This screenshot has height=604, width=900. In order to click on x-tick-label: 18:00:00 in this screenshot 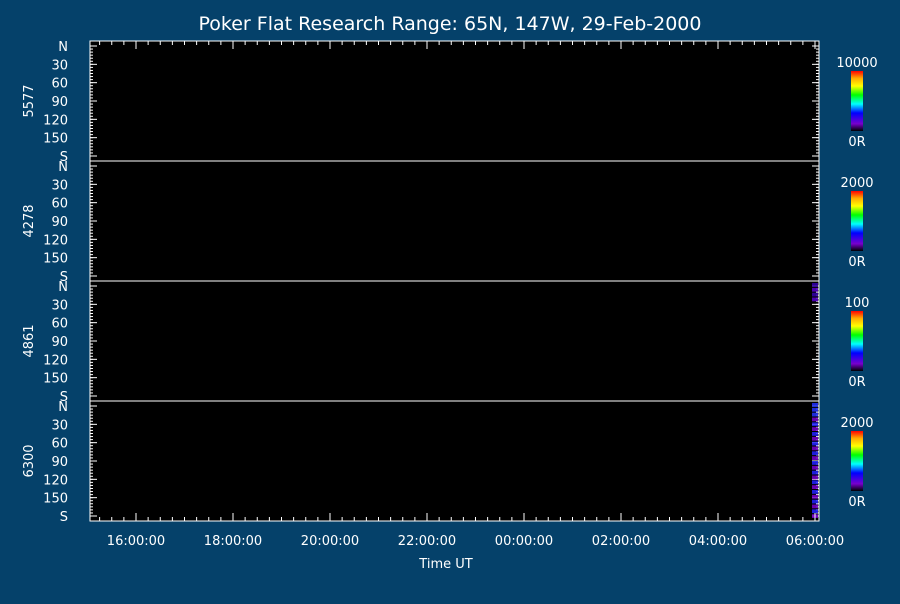, I will do `click(233, 541)`.